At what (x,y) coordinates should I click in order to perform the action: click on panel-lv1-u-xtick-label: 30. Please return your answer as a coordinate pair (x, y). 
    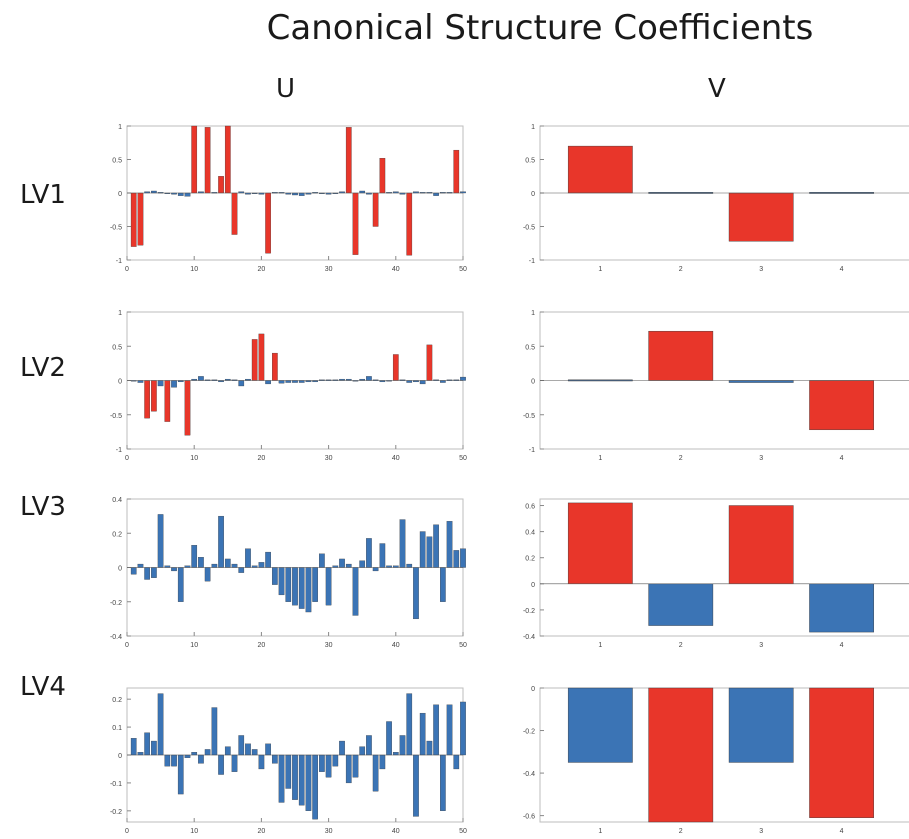
    Looking at the image, I should click on (329, 269).